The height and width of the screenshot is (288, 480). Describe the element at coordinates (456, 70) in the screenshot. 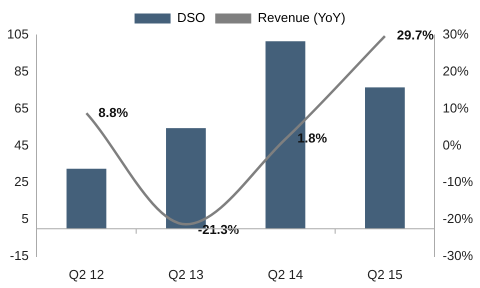

I see `y2-tick-label: 20%` at that location.